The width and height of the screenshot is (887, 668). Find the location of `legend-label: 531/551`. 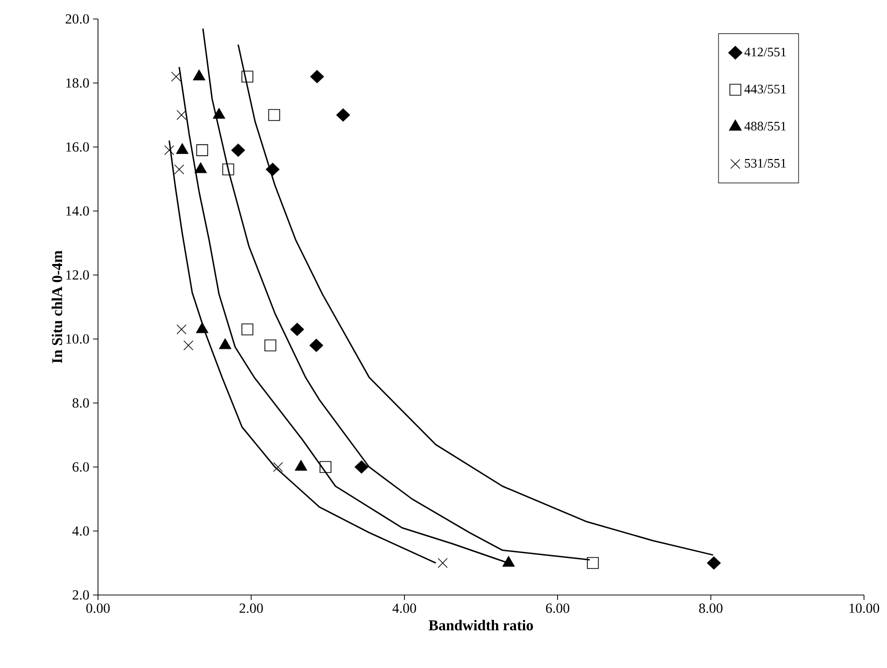

legend-label: 531/551 is located at coordinates (765, 163).